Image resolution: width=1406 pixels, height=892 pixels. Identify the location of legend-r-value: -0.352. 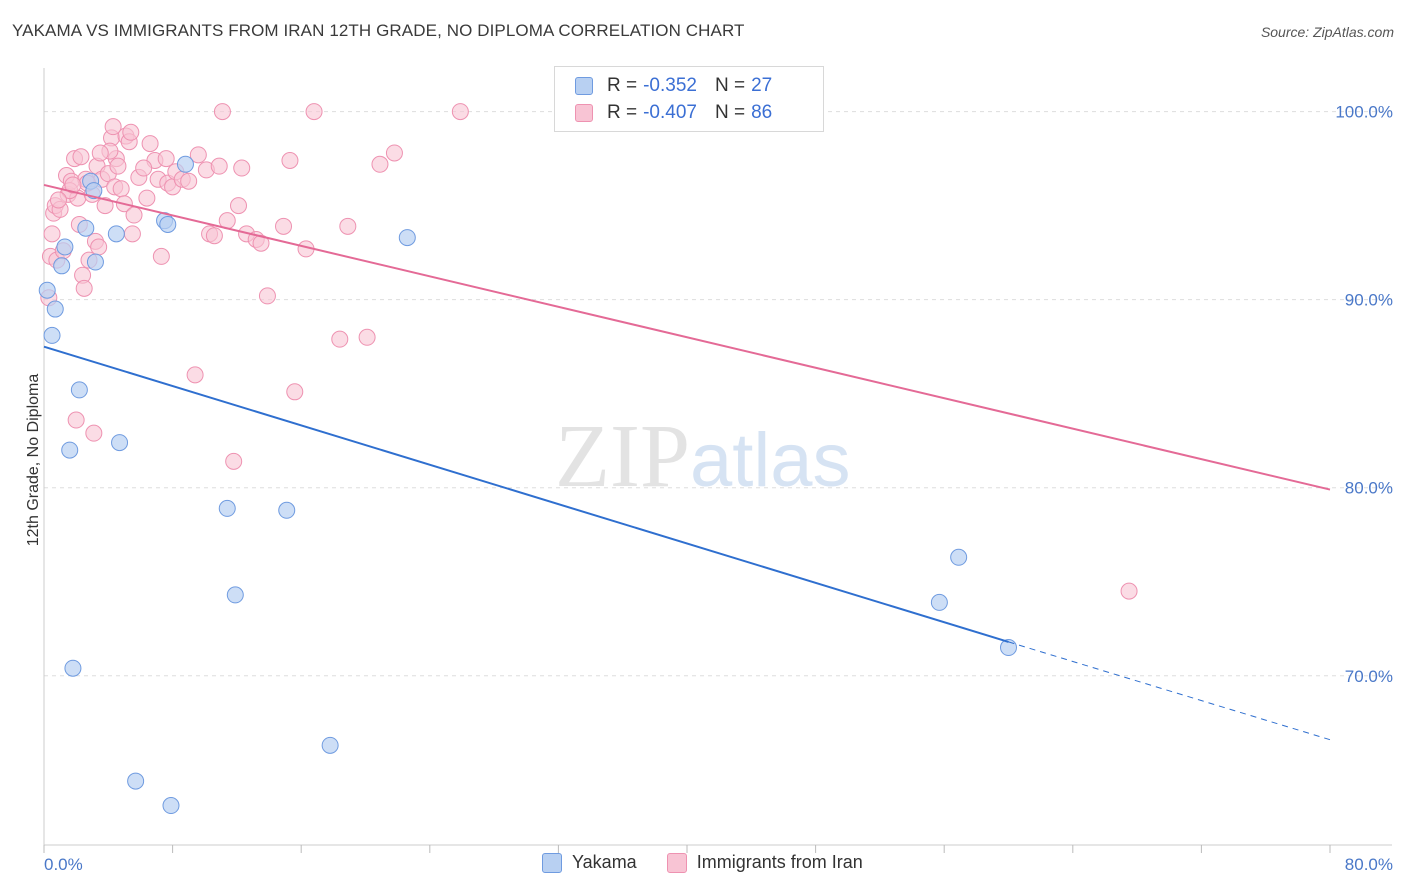
(670, 85).